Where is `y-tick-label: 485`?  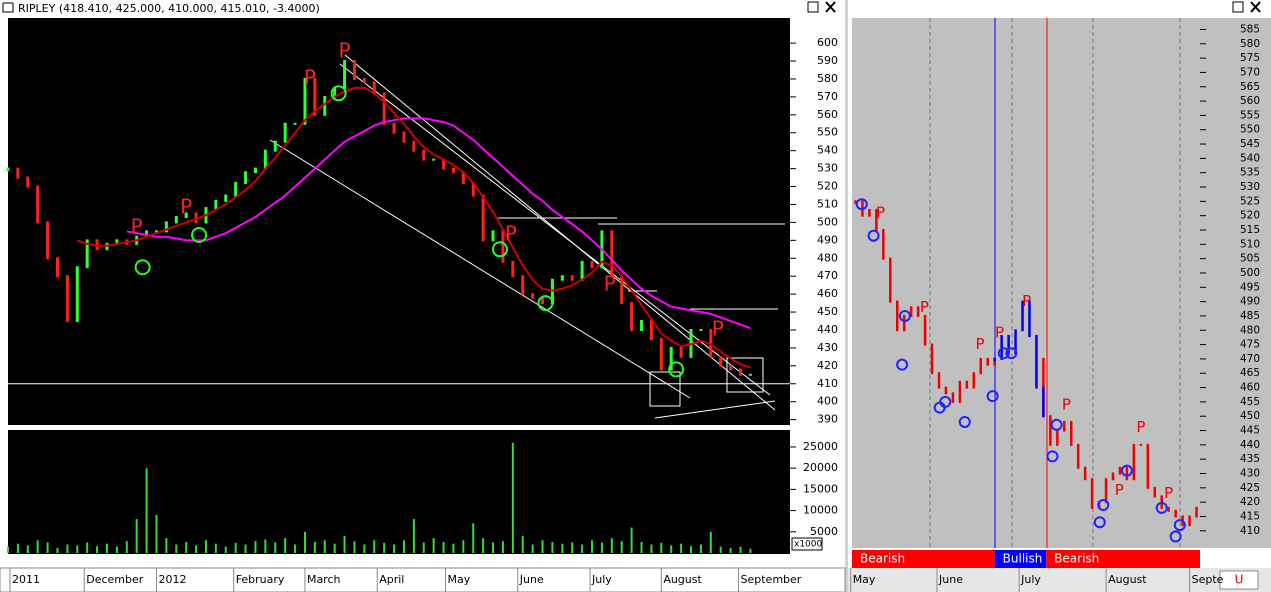
y-tick-label: 485 is located at coordinates (1250, 316).